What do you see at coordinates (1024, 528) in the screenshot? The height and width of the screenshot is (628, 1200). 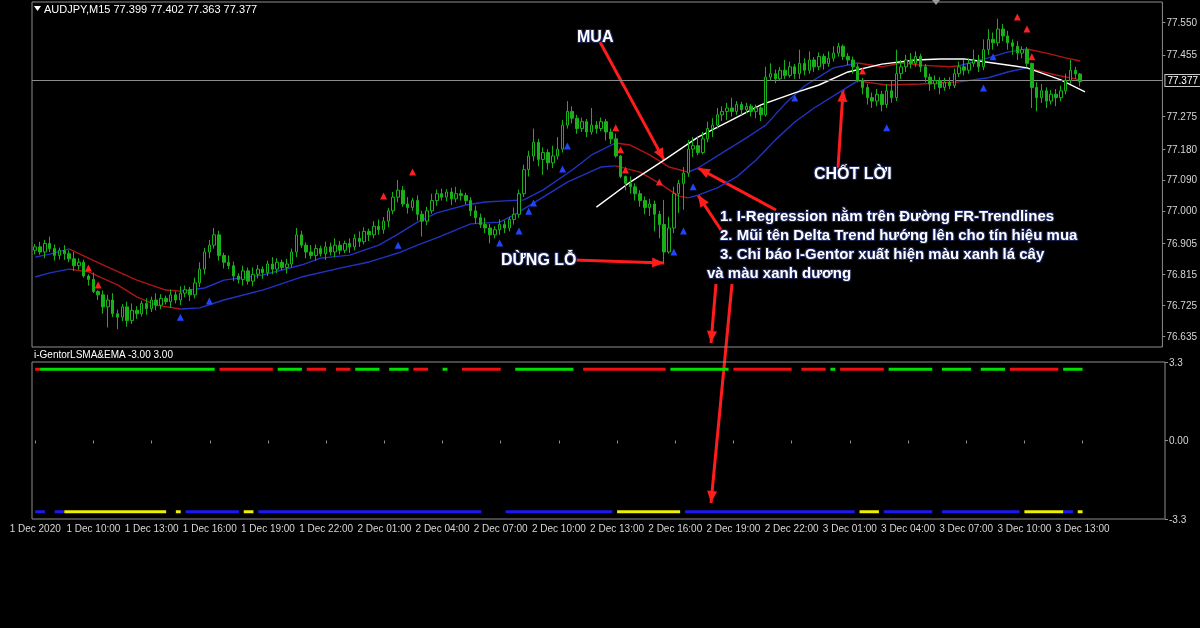 I see `x-tick-label: 3 Dec 10:00` at bounding box center [1024, 528].